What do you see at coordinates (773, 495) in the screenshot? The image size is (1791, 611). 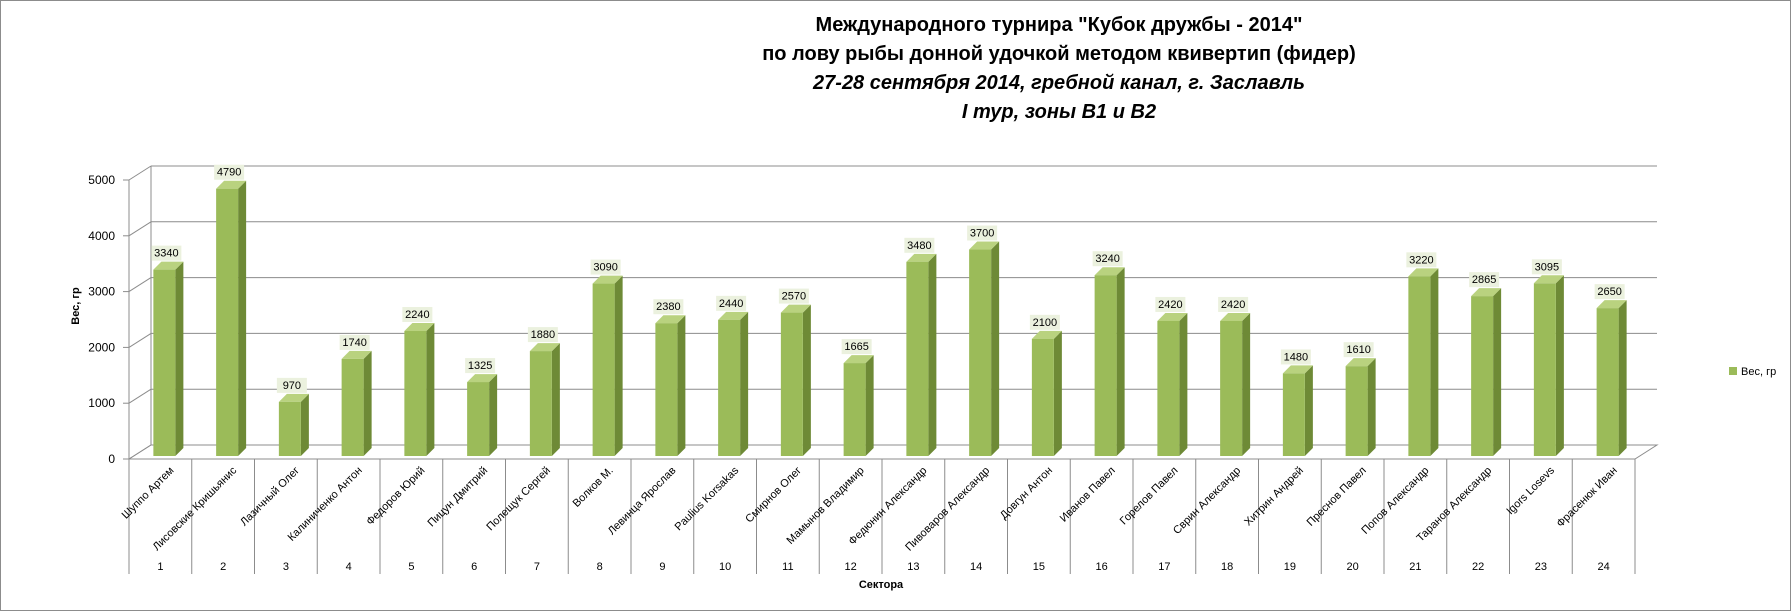 I see `category-name: Смирнов Олег` at bounding box center [773, 495].